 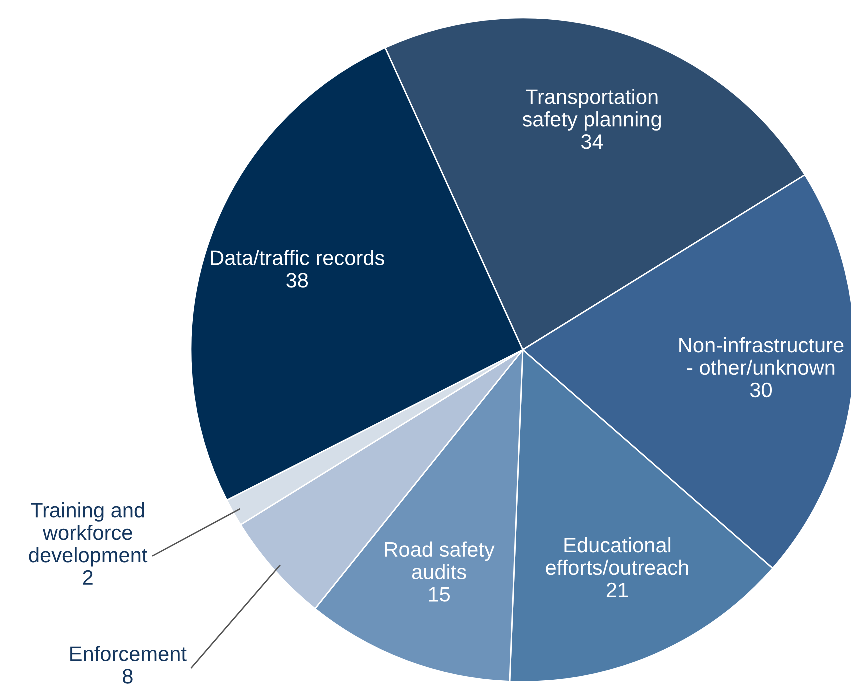 I want to click on slice-label: Enforcement, so click(x=128, y=654).